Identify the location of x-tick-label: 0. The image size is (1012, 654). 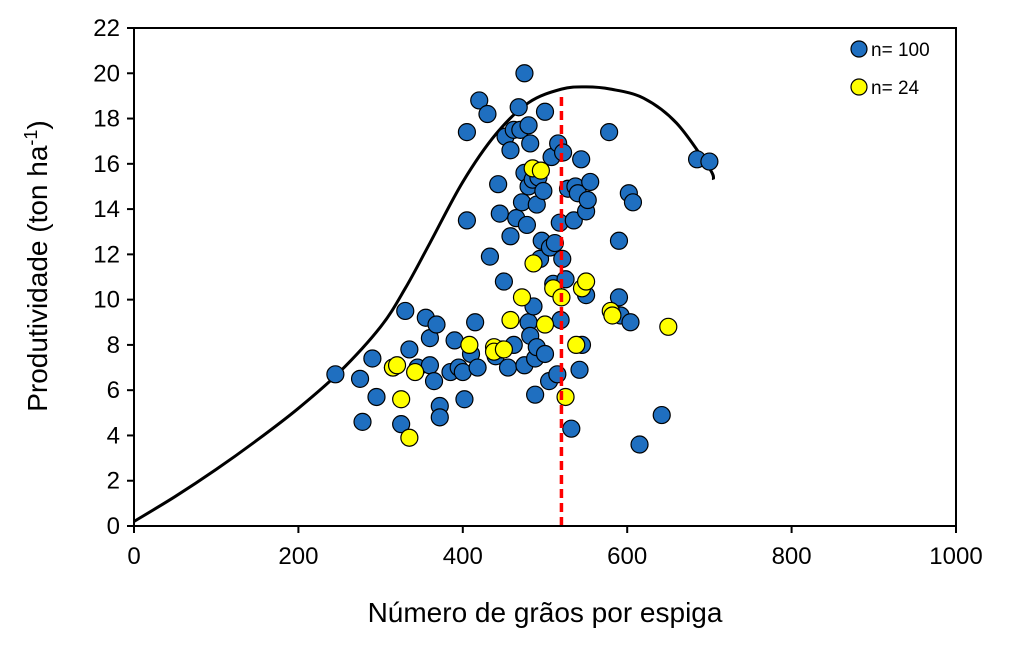
(133, 556).